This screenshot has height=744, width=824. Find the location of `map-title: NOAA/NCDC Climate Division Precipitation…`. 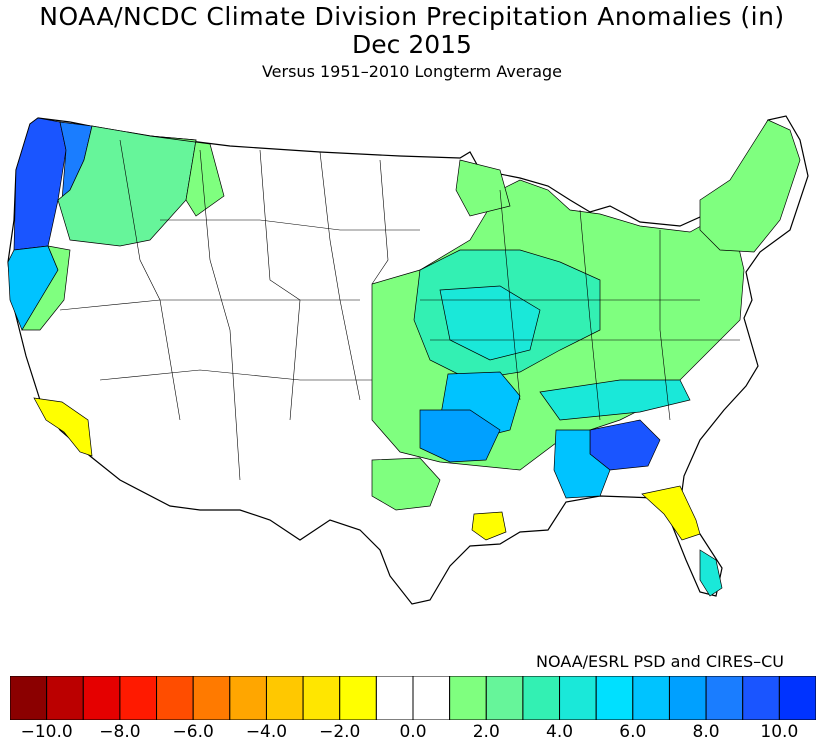

map-title: NOAA/NCDC Climate Division Precipitation… is located at coordinates (412, 16).